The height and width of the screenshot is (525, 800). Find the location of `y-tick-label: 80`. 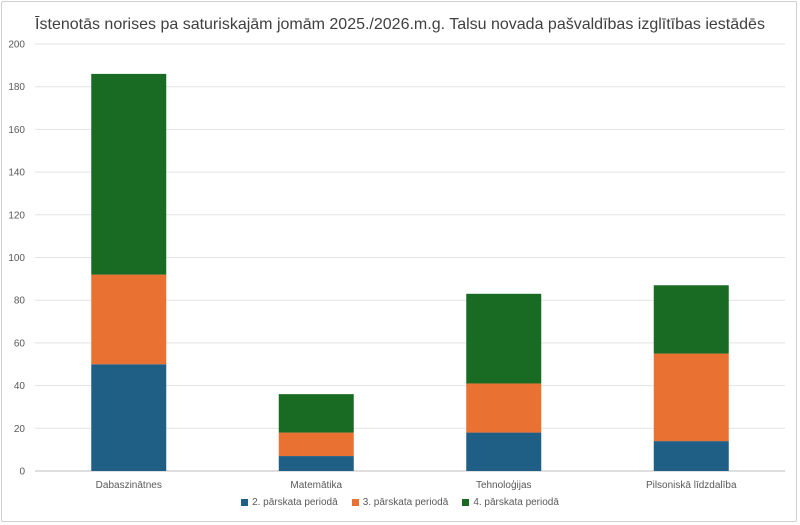

y-tick-label: 80 is located at coordinates (20, 301).